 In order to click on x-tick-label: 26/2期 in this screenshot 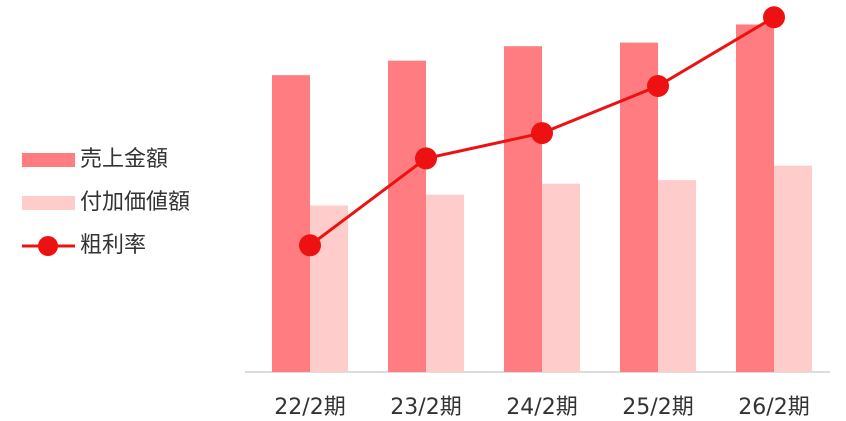, I will do `click(773, 407)`.